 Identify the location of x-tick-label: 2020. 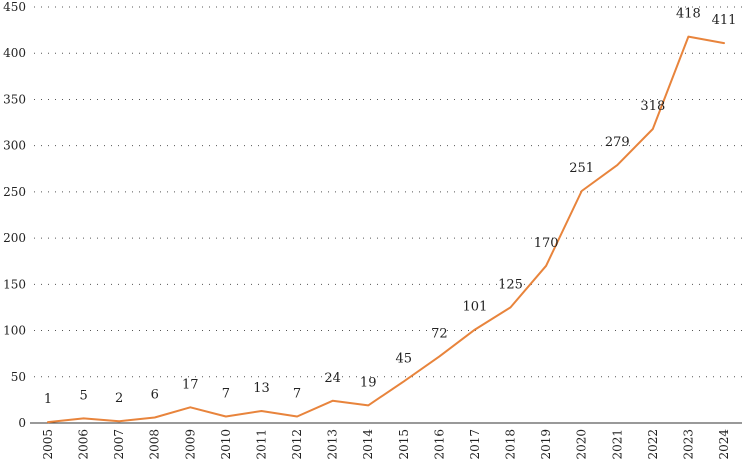
(582, 444).